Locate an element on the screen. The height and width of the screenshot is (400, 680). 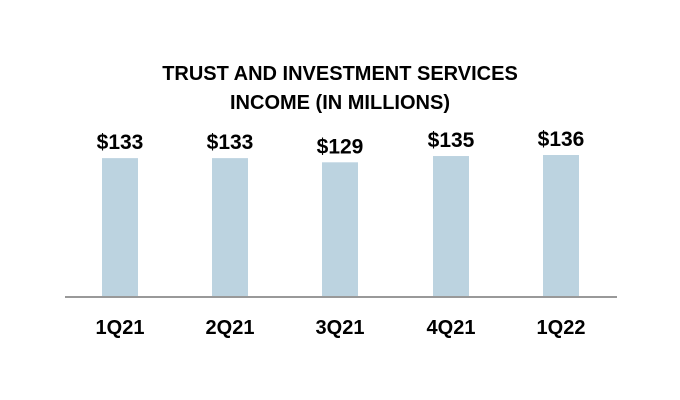
value-label-2q21: $133 is located at coordinates (230, 142).